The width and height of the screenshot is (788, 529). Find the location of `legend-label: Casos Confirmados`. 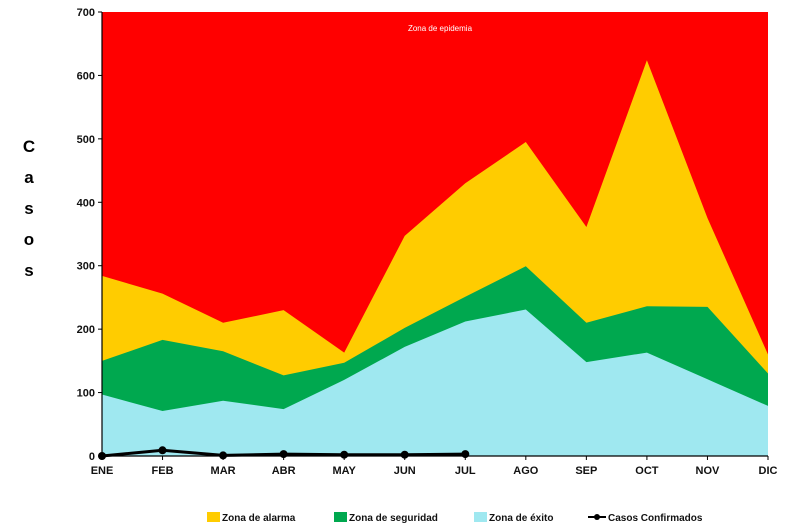

legend-label: Casos Confirmados is located at coordinates (655, 518).